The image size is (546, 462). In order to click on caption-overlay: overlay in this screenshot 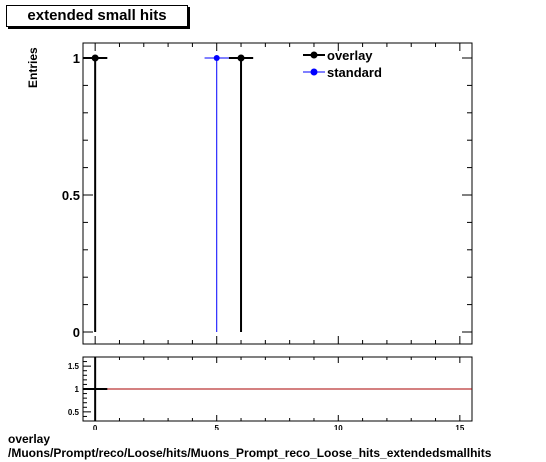, I will do `click(29, 439)`.